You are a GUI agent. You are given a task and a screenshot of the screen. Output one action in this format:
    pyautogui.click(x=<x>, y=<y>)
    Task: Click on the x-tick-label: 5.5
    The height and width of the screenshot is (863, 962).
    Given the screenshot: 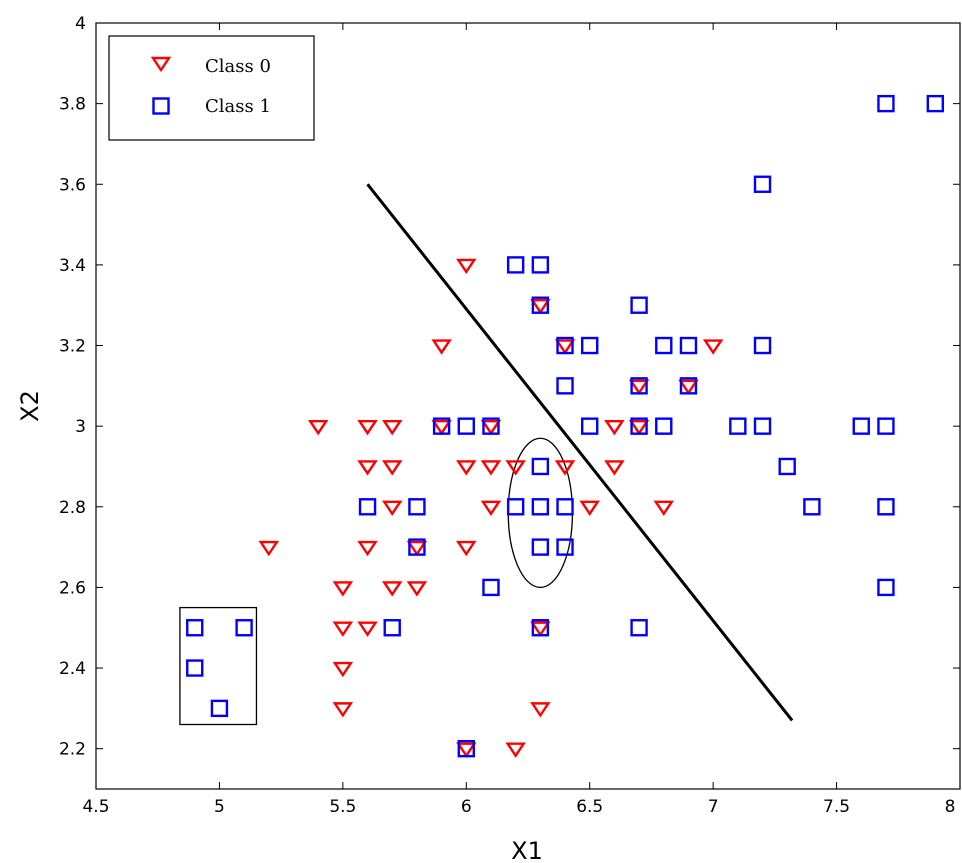 What is the action you would take?
    pyautogui.click(x=342, y=807)
    